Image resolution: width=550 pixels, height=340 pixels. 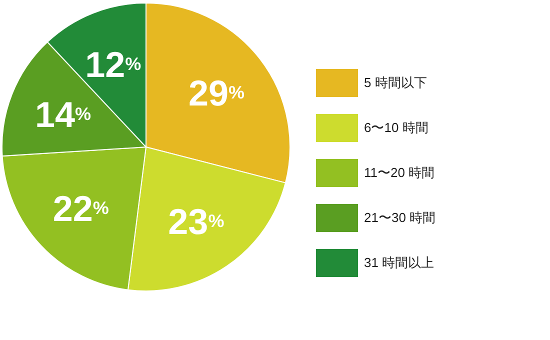 What do you see at coordinates (395, 83) in the screenshot?
I see `legend-label: 5 時間以下` at bounding box center [395, 83].